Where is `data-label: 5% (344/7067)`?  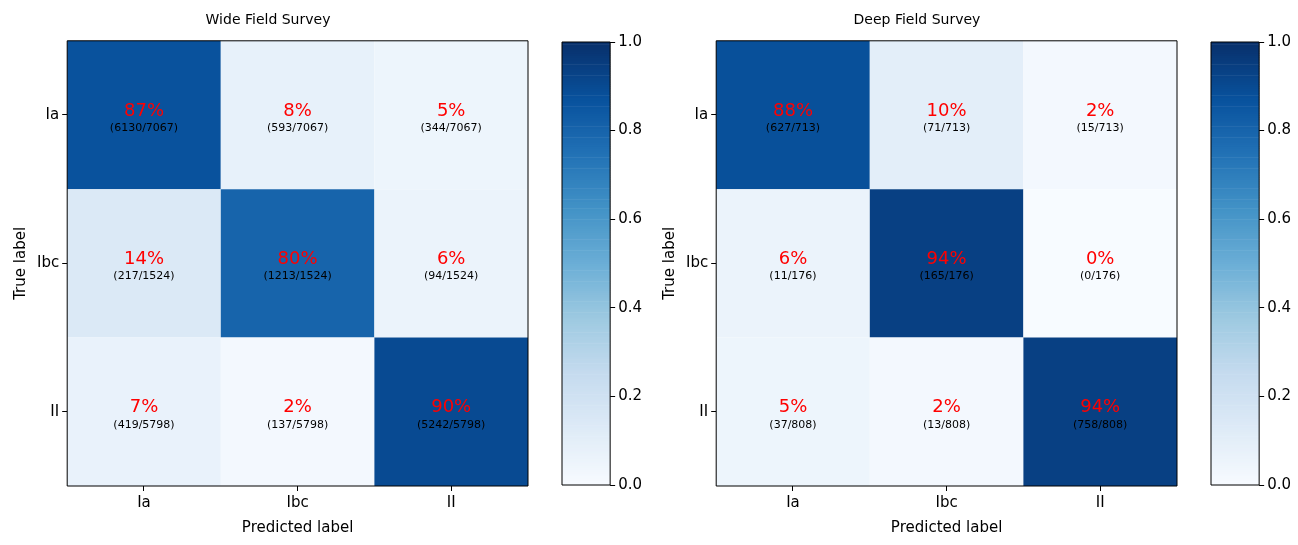
data-label: 5% (344/7067) is located at coordinates (451, 116).